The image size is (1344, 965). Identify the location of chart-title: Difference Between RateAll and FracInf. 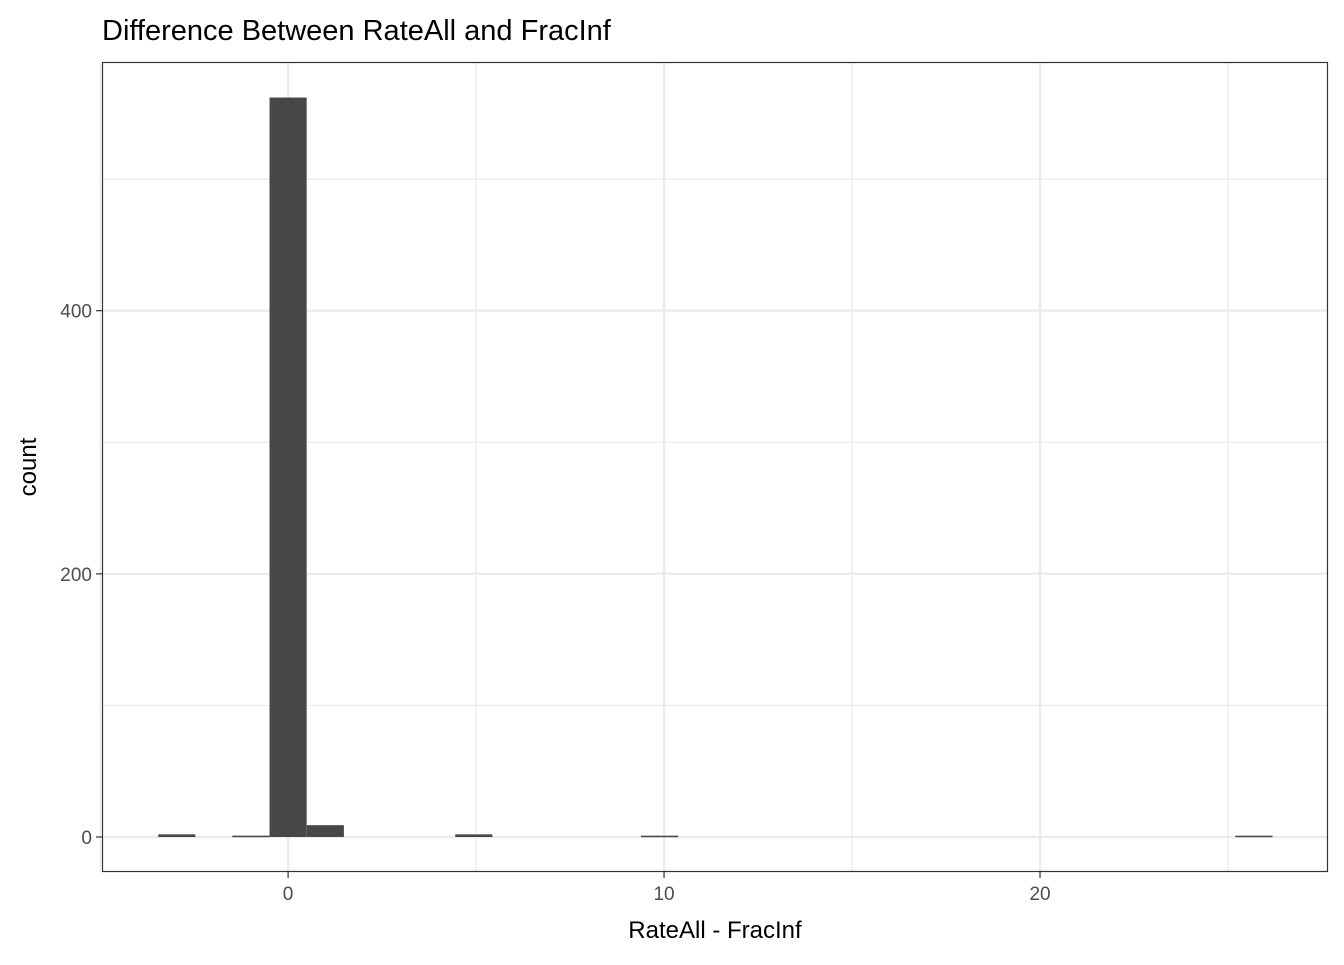
(357, 31).